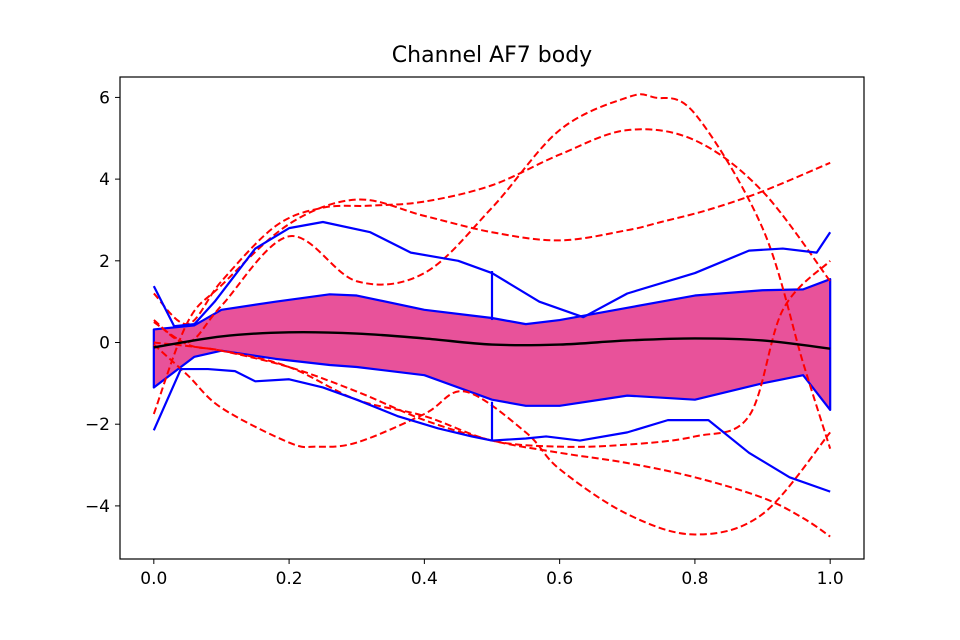 Image resolution: width=960 pixels, height=640 pixels. I want to click on y-tick-label: −2, so click(97, 425).